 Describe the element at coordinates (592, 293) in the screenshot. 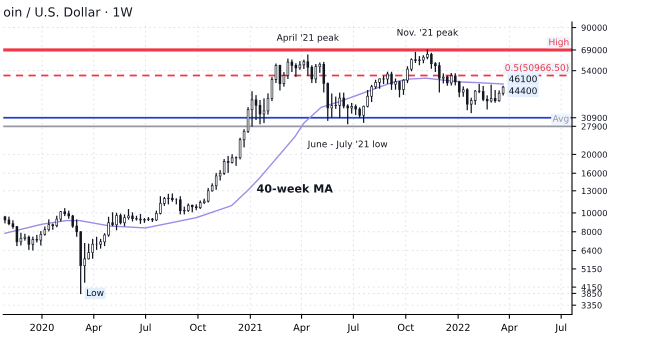

I see `y-tick-label: 3850` at that location.